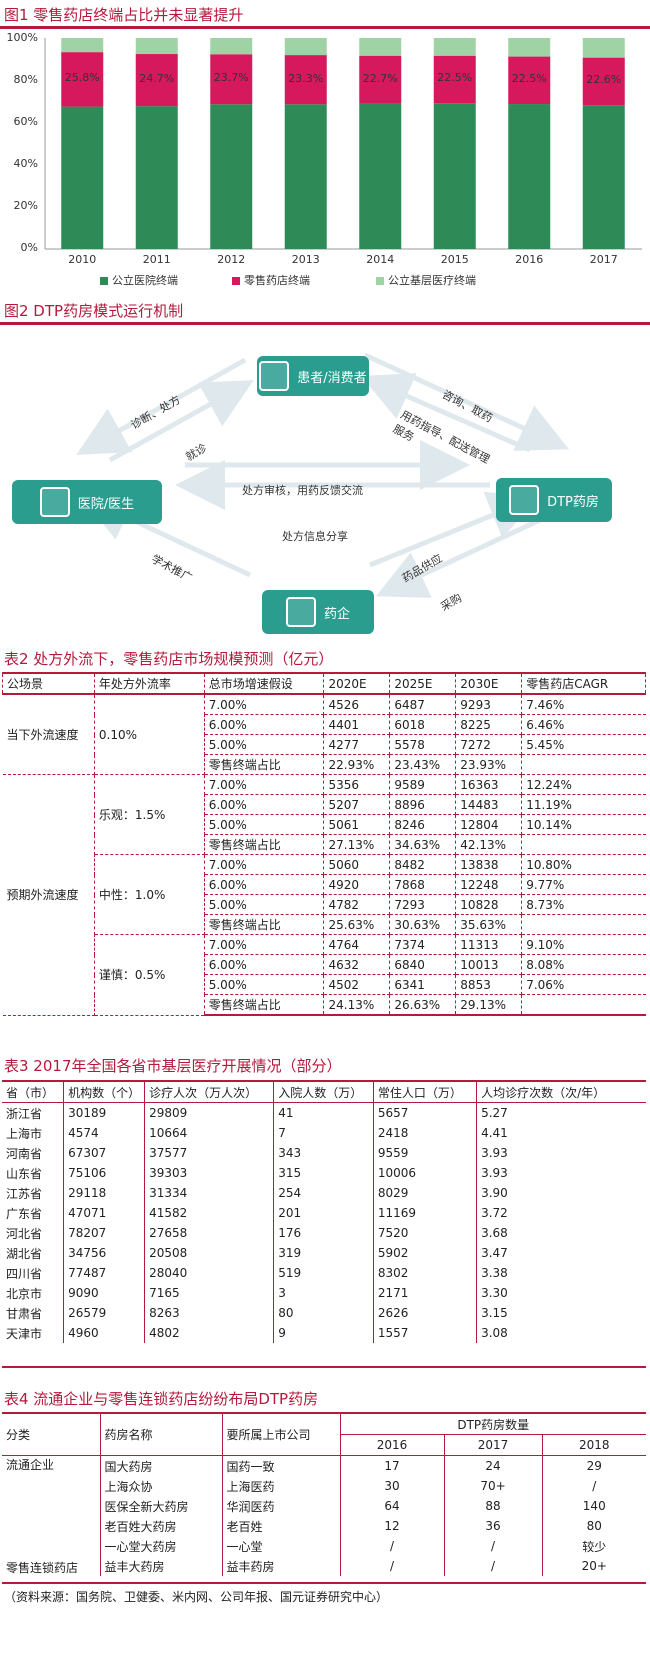  What do you see at coordinates (454, 259) in the screenshot?
I see `x-tick-label: 2015` at bounding box center [454, 259].